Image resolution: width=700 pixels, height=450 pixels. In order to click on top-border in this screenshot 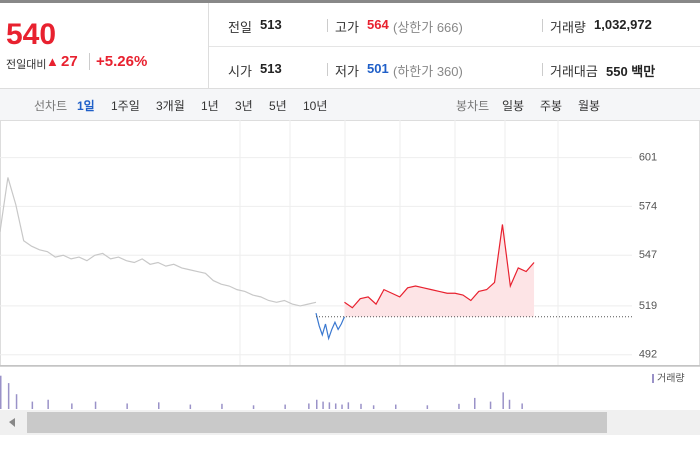, I will do `click(350, 1)`.